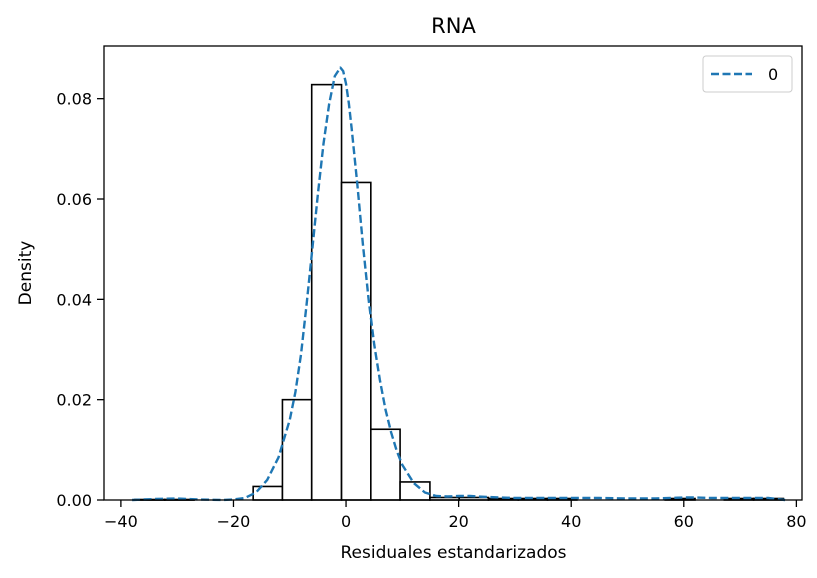  Describe the element at coordinates (684, 521) in the screenshot. I see `x-tick-label: 60` at that location.